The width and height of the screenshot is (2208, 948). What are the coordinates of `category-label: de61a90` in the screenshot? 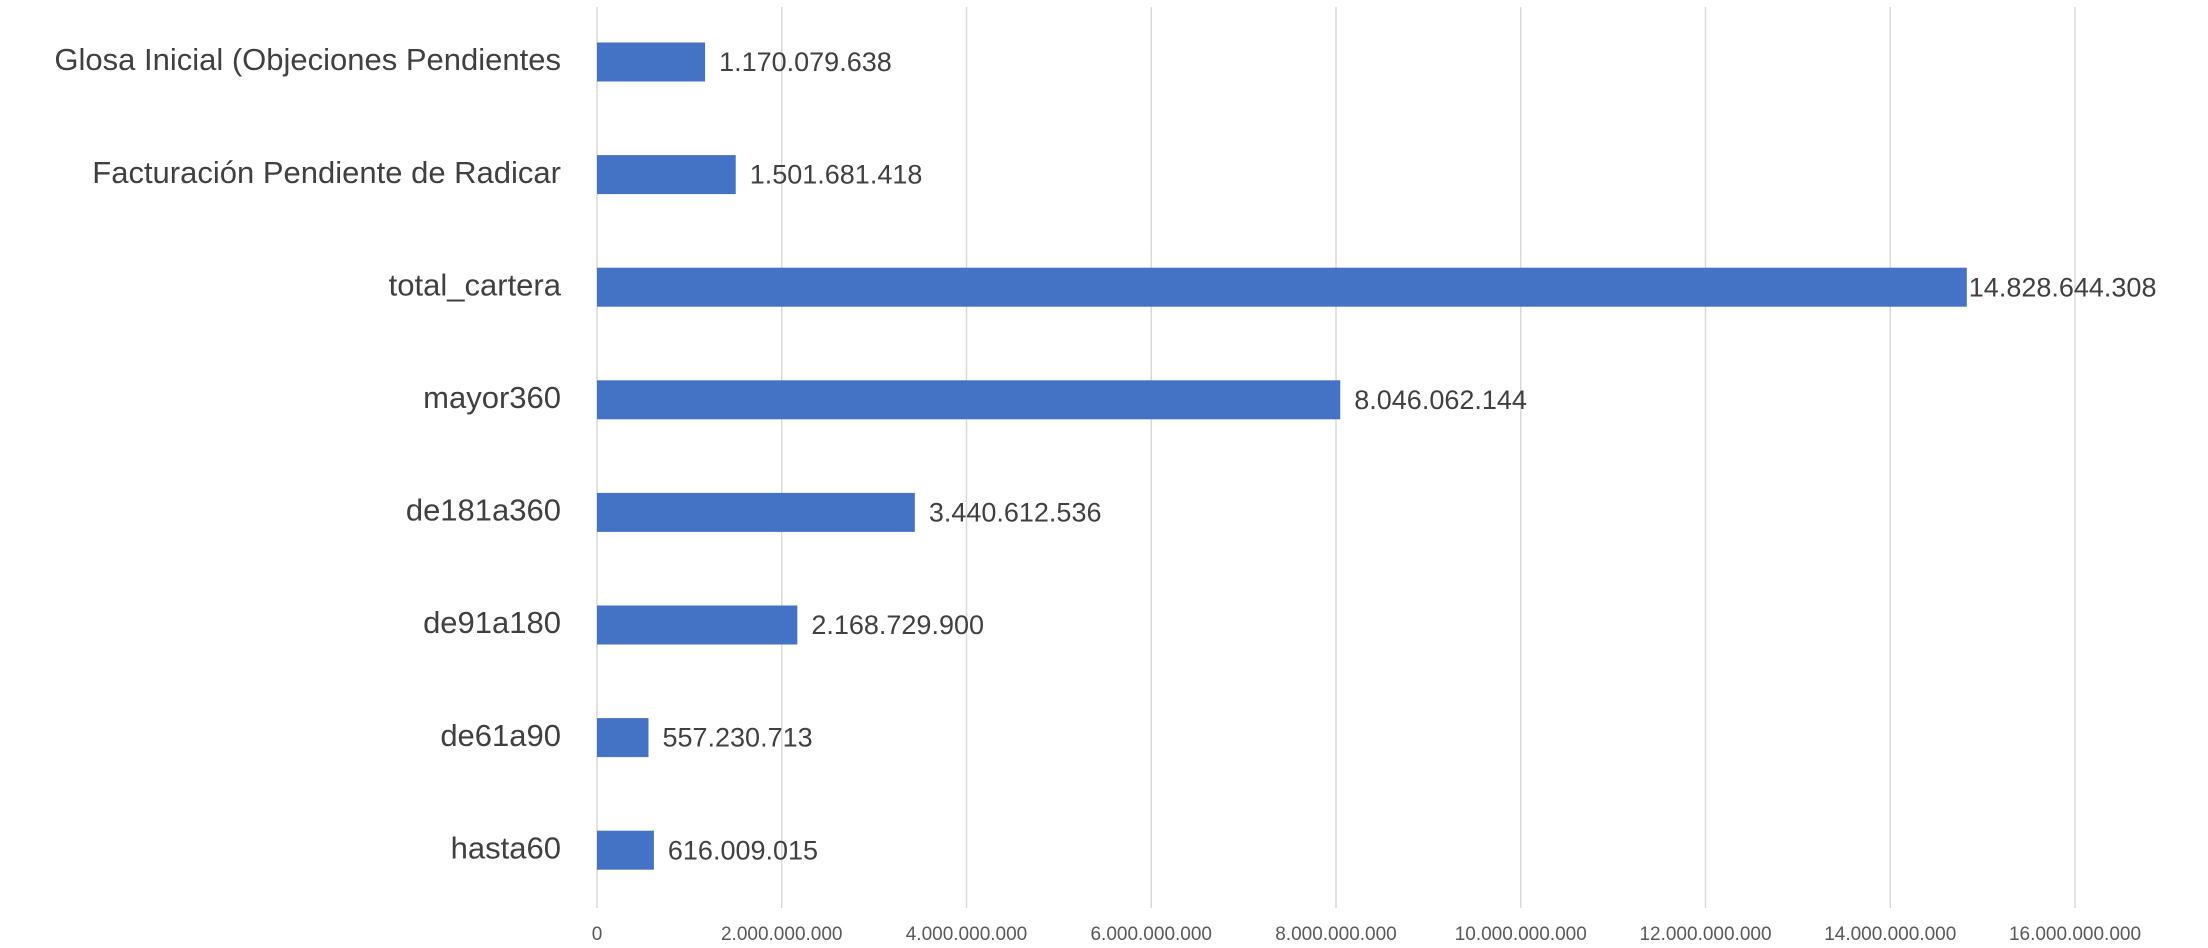 It's located at (500, 735).